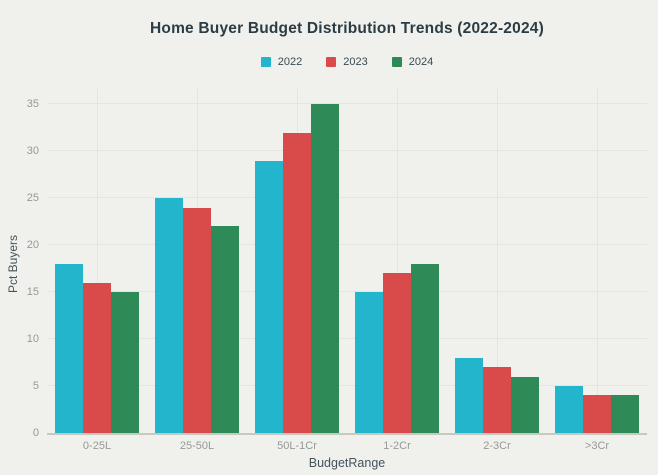  Describe the element at coordinates (197, 320) in the screenshot. I see `bar-2023-25-50L` at that location.